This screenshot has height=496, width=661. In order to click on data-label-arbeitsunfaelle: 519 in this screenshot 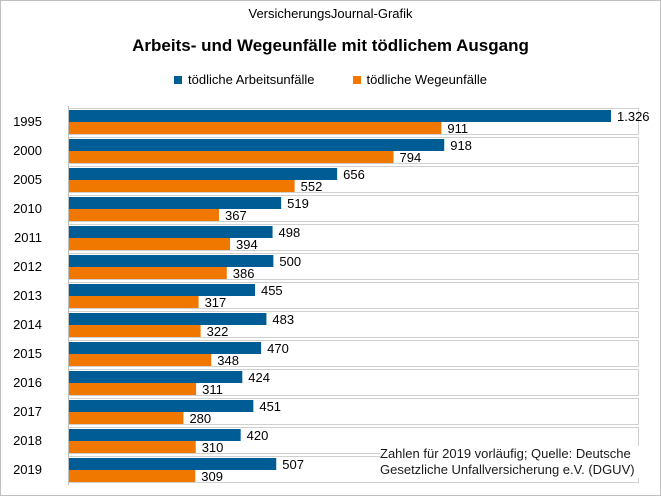, I will do `click(298, 203)`.